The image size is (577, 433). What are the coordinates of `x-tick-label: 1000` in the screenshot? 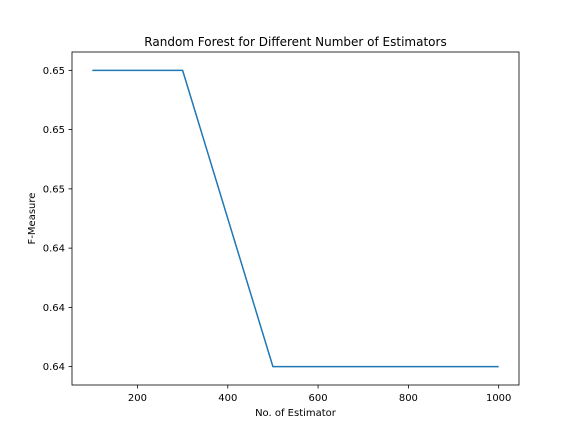 It's located at (498, 398).